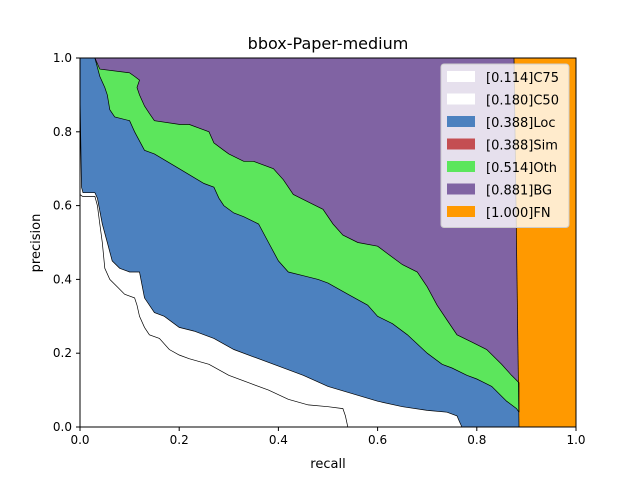 The height and width of the screenshot is (484, 640). Describe the element at coordinates (36, 243) in the screenshot. I see `y-axis-label: precision` at that location.